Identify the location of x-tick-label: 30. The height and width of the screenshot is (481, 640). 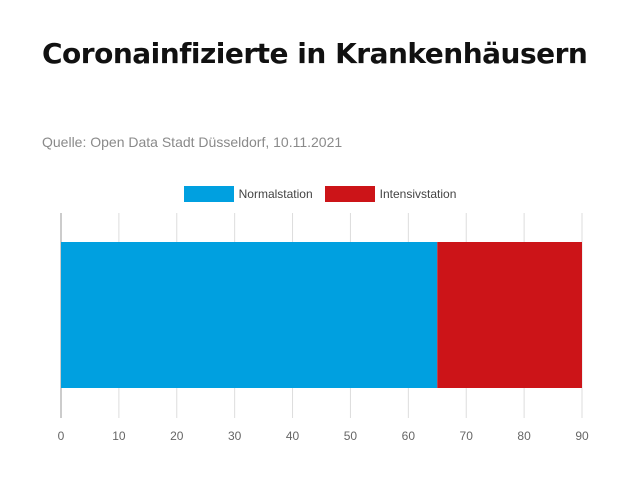
(235, 436).